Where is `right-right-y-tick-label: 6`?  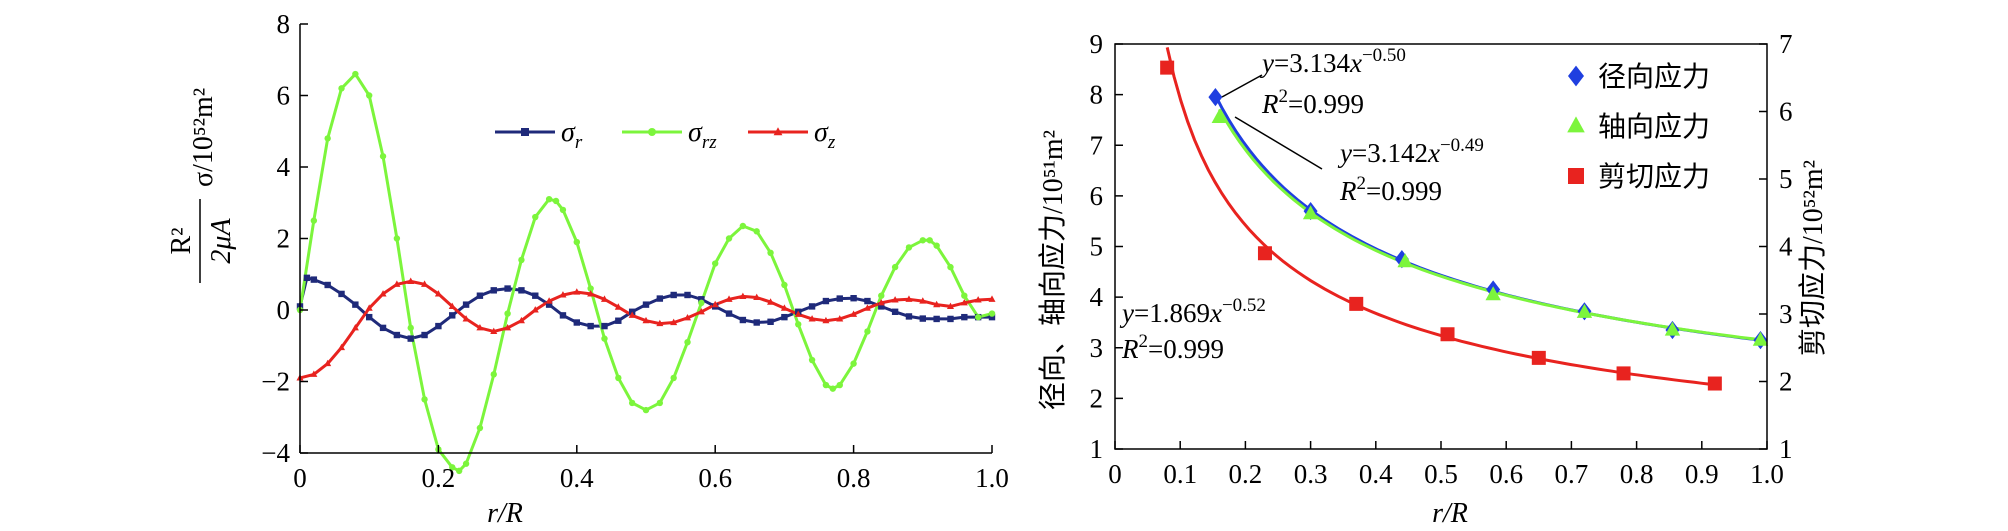 right-right-y-tick-label: 6 is located at coordinates (1786, 112).